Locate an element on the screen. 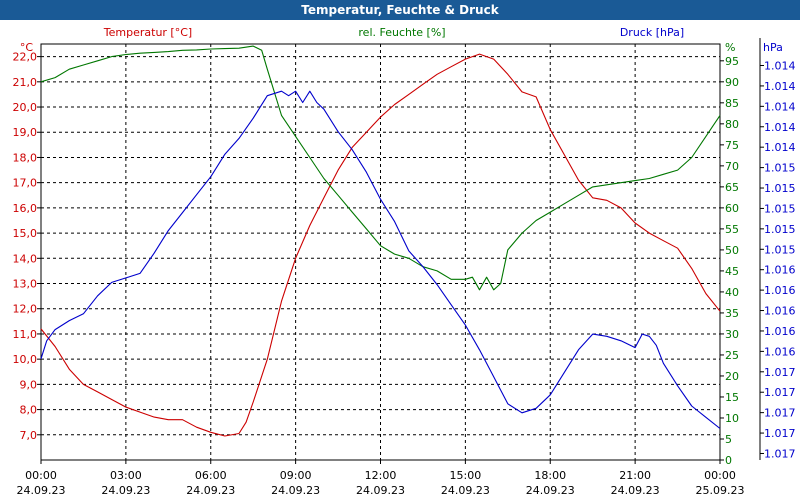 This screenshot has width=800, height=500. time-tick-label: 03:00 is located at coordinates (126, 475).